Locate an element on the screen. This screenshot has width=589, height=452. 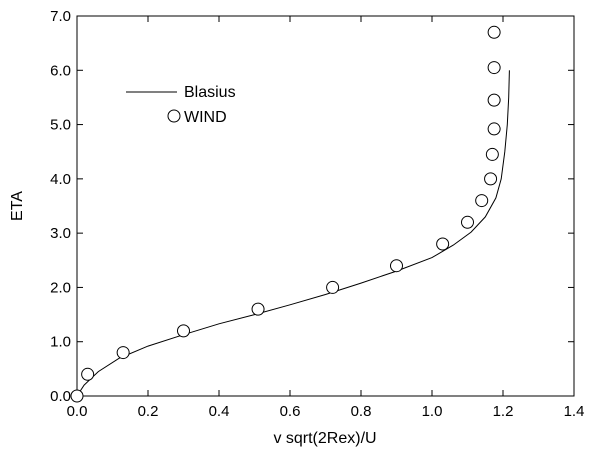
legend-label-wind: WIND is located at coordinates (205, 117).